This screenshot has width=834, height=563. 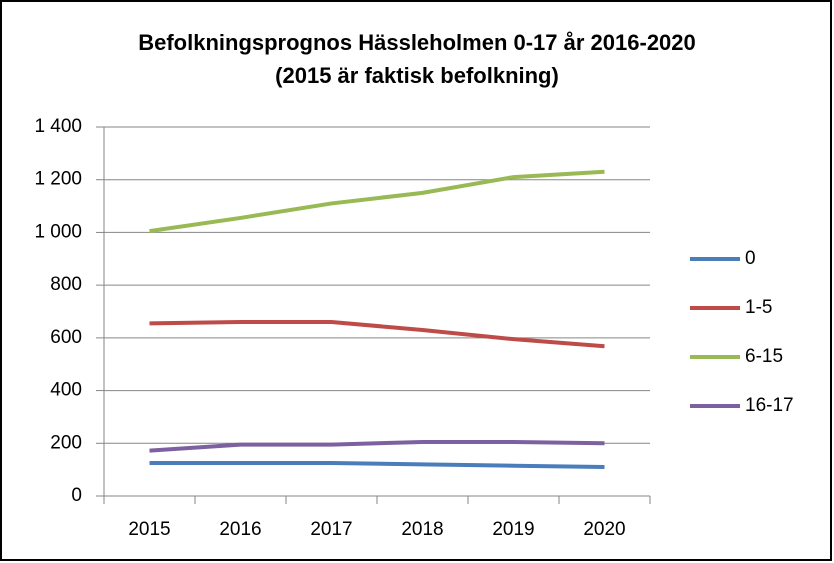 What do you see at coordinates (764, 356) in the screenshot?
I see `legend-label: 6-15` at bounding box center [764, 356].